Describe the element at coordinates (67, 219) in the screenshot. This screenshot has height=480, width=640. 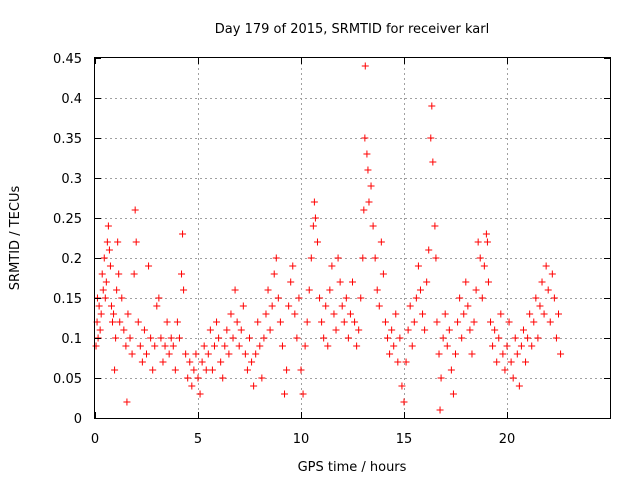
I see `y-tick-label: 0.25` at that location.